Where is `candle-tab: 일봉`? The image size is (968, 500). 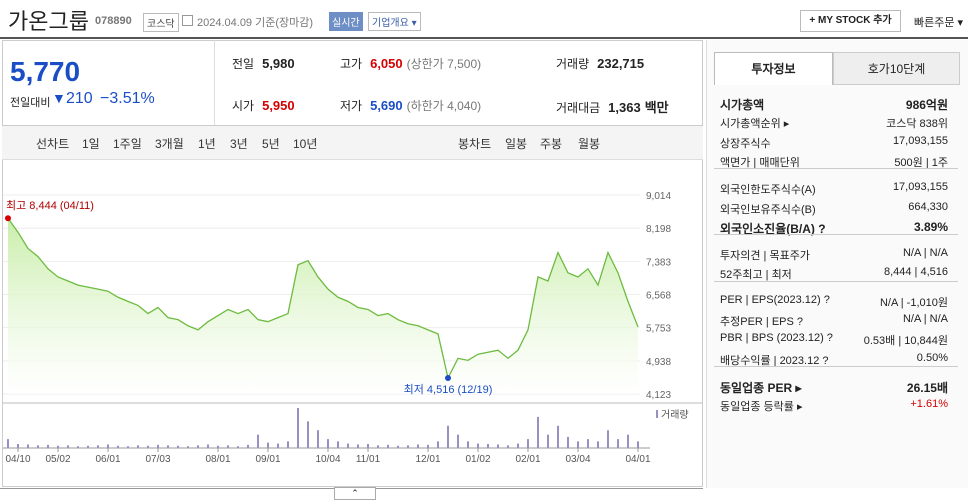 candle-tab: 일봉 is located at coordinates (516, 144).